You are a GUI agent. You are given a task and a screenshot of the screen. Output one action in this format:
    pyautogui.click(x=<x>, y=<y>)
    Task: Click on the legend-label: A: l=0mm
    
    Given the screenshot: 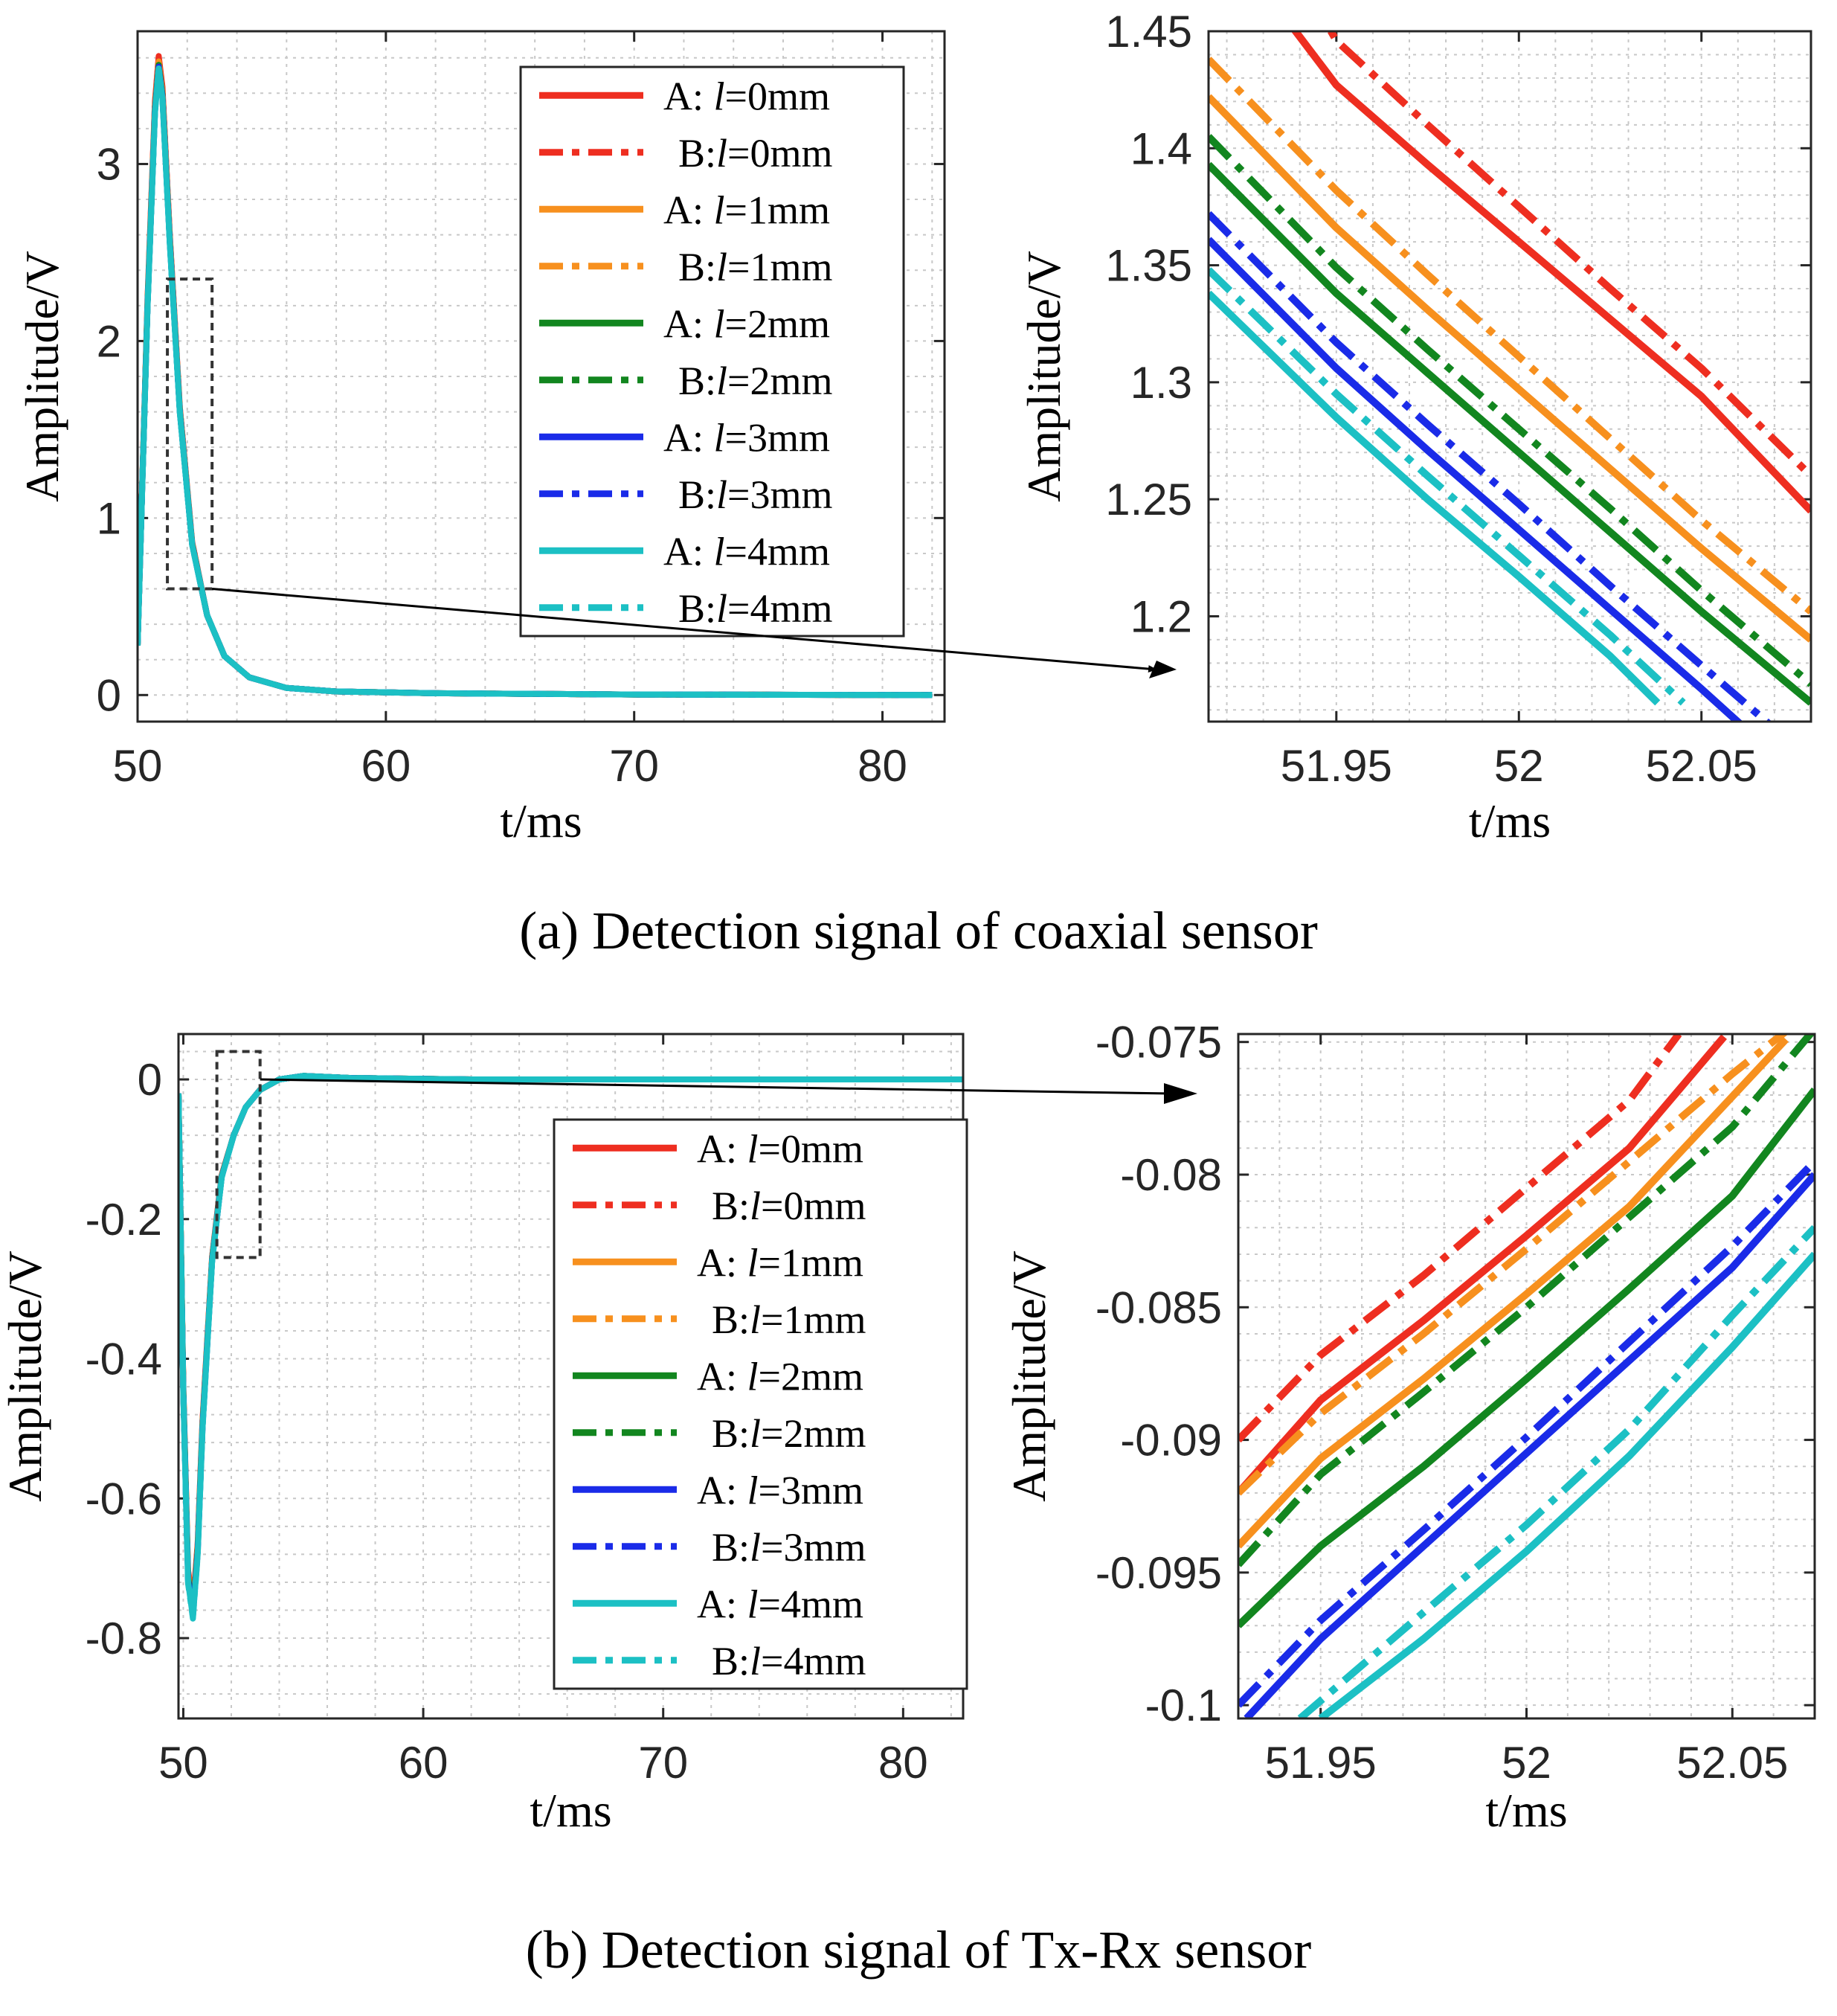 What is the action you would take?
    pyautogui.click(x=746, y=96)
    